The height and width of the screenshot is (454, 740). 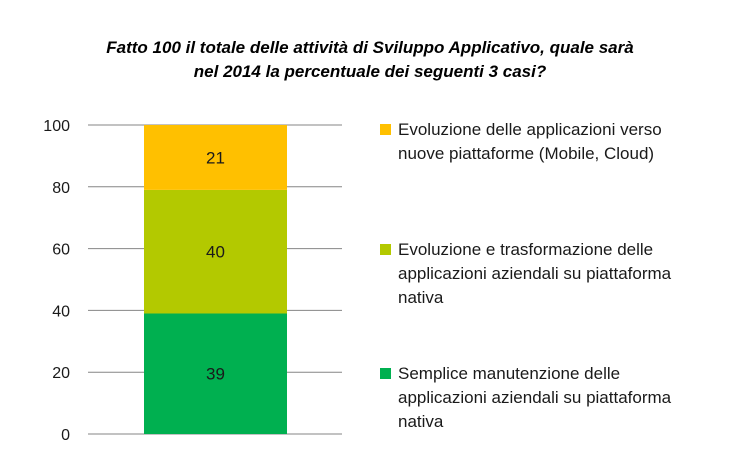 I want to click on y-tick-label: 20, so click(x=61, y=373).